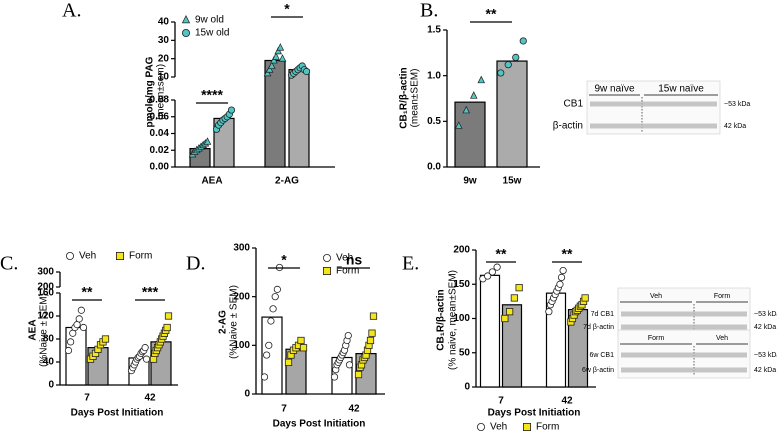 The width and height of the screenshot is (777, 432). What do you see at coordinates (209, 20) in the screenshot?
I see `legend-label: 9w old` at bounding box center [209, 20].